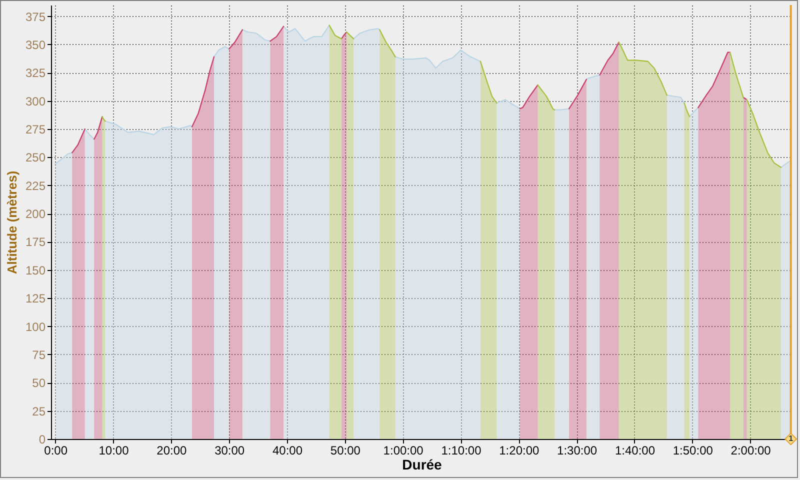  Describe the element at coordinates (287, 451) in the screenshot. I see `x-tick-label: 40:00` at that location.